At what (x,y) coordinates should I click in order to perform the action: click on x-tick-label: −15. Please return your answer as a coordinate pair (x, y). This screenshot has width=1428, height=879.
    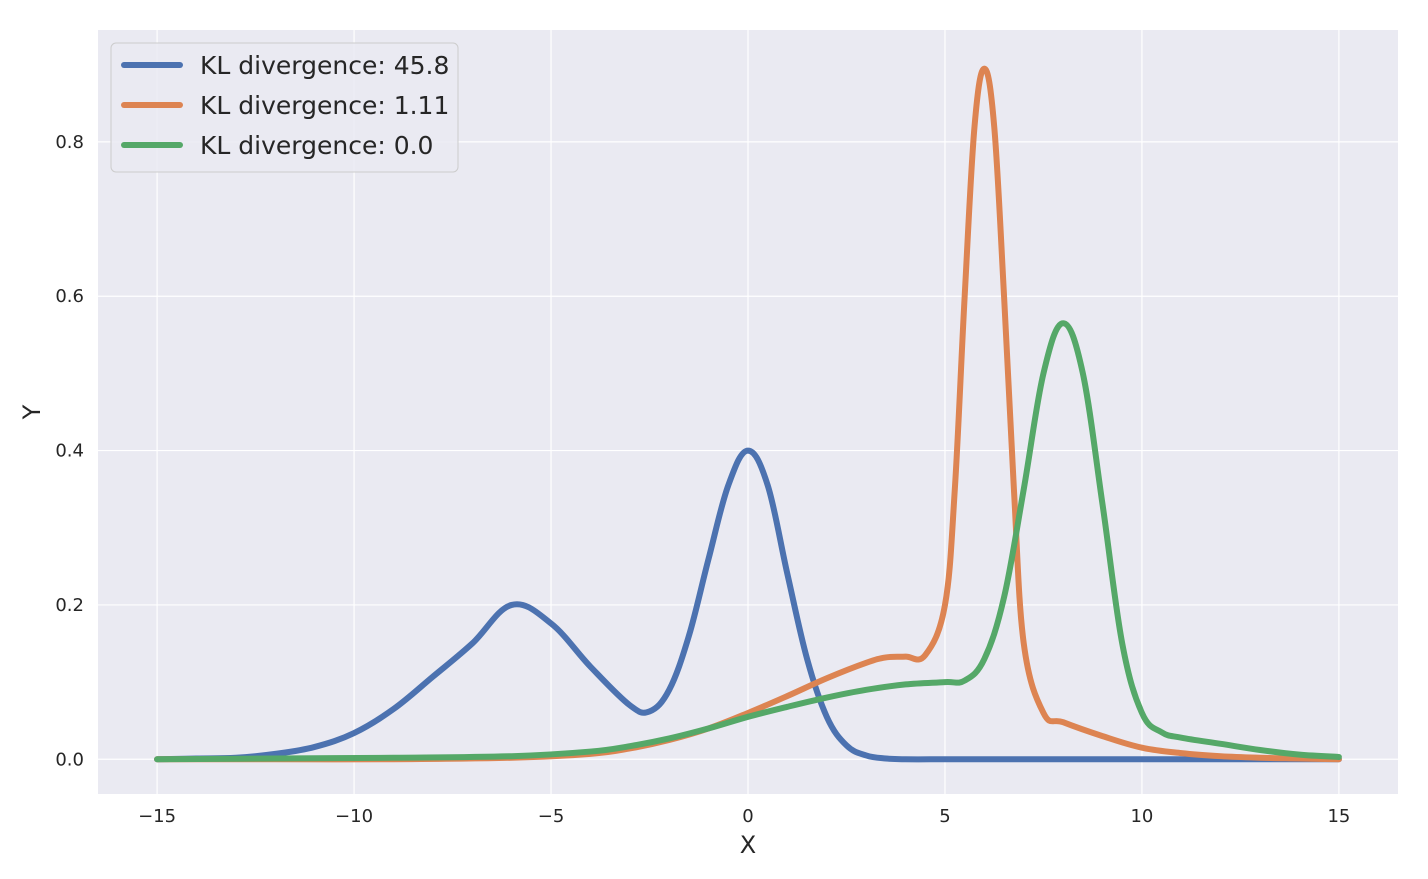
    Looking at the image, I should click on (157, 816).